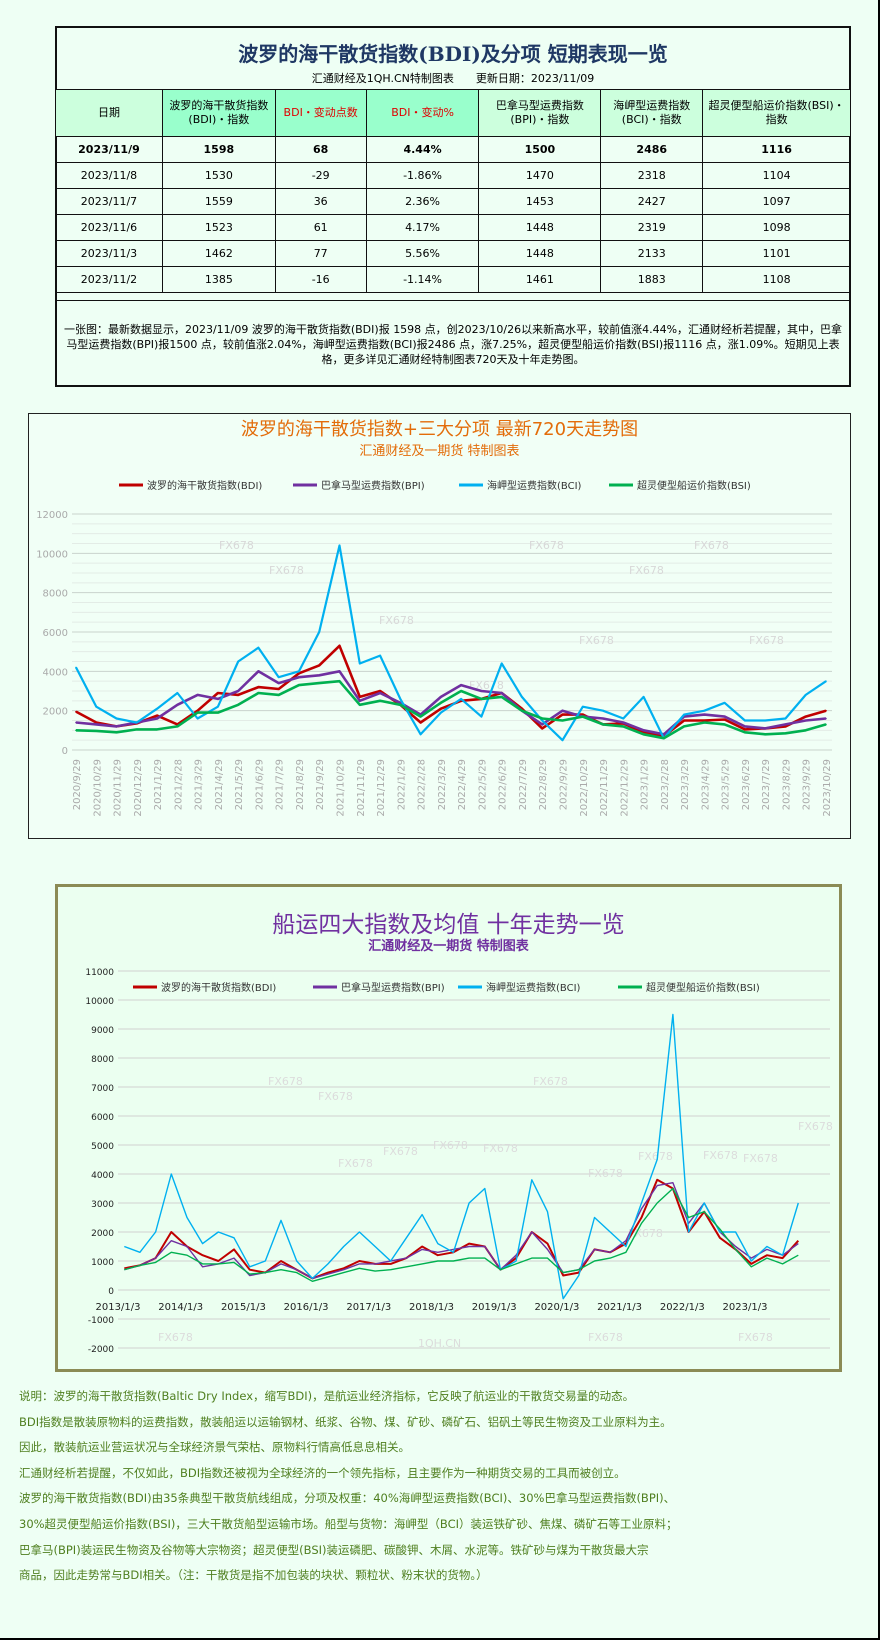 Image resolution: width=880 pixels, height=1640 pixels. Describe the element at coordinates (652, 279) in the screenshot. I see `table-cell: 1883` at that location.